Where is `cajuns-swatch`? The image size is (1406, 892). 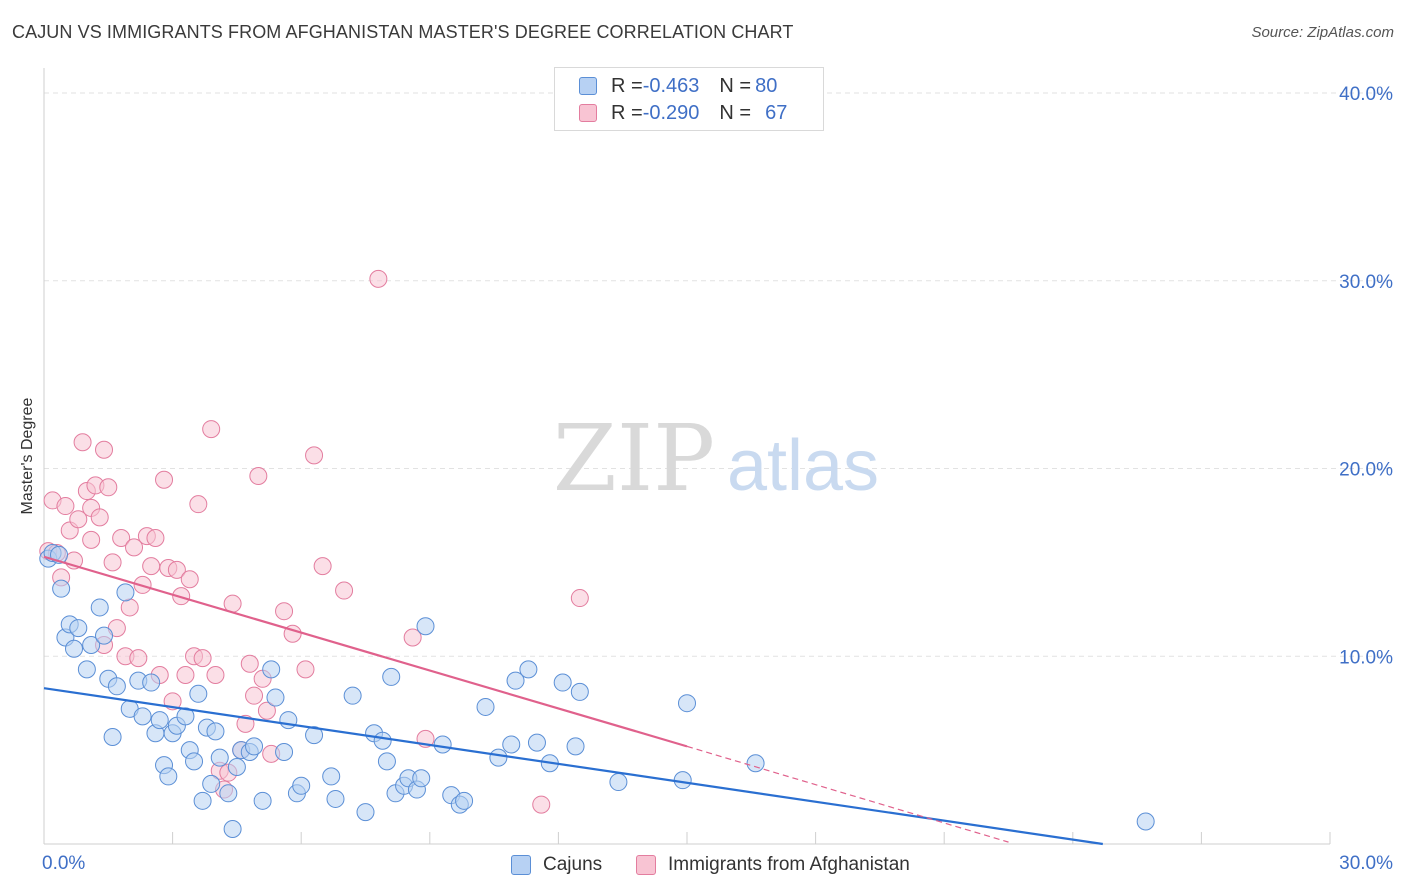
cajuns-swatch is located at coordinates (588, 86).